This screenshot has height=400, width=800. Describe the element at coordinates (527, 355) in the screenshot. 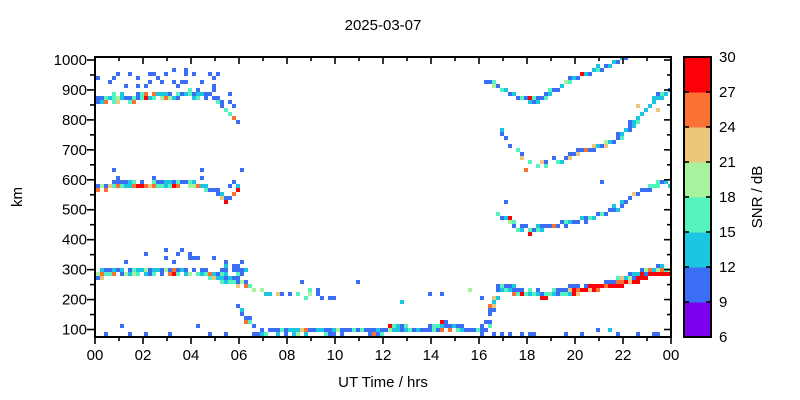

I see `x-tick-label: 18` at that location.